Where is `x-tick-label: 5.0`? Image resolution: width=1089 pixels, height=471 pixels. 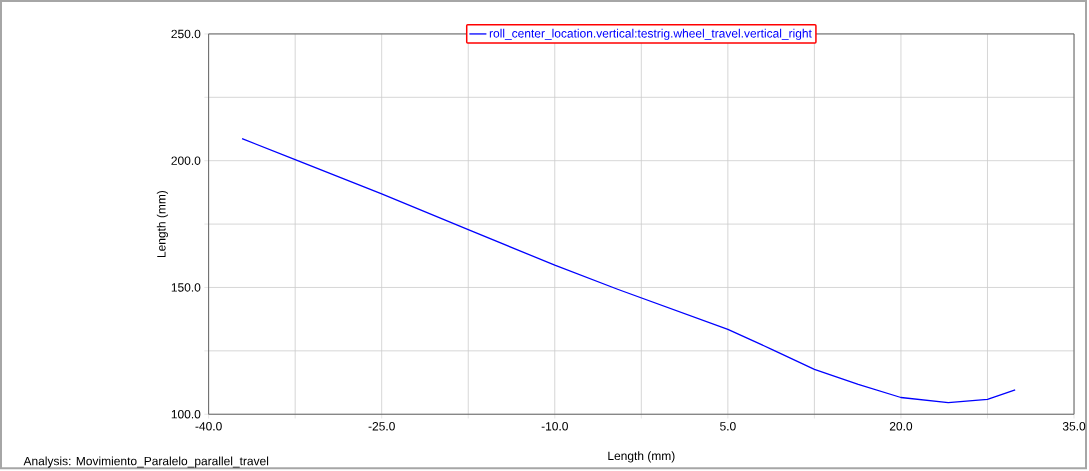 x-tick-label: 5.0 is located at coordinates (728, 426).